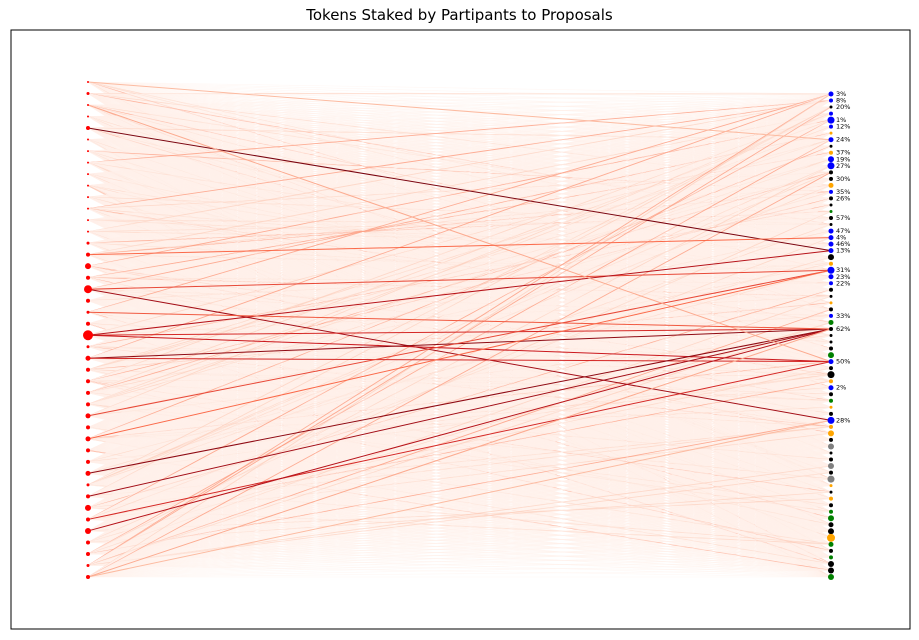 The width and height of the screenshot is (919, 640). I want to click on proposal-label: 46%, so click(843, 244).